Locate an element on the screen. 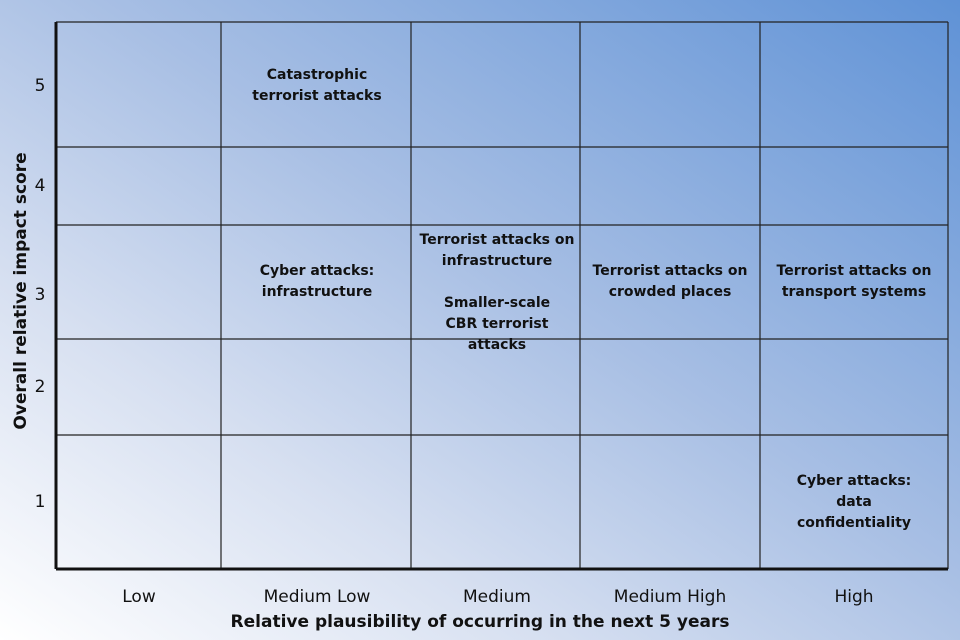 This screenshot has height=640, width=960. x-tick-label: Medium is located at coordinates (497, 597).